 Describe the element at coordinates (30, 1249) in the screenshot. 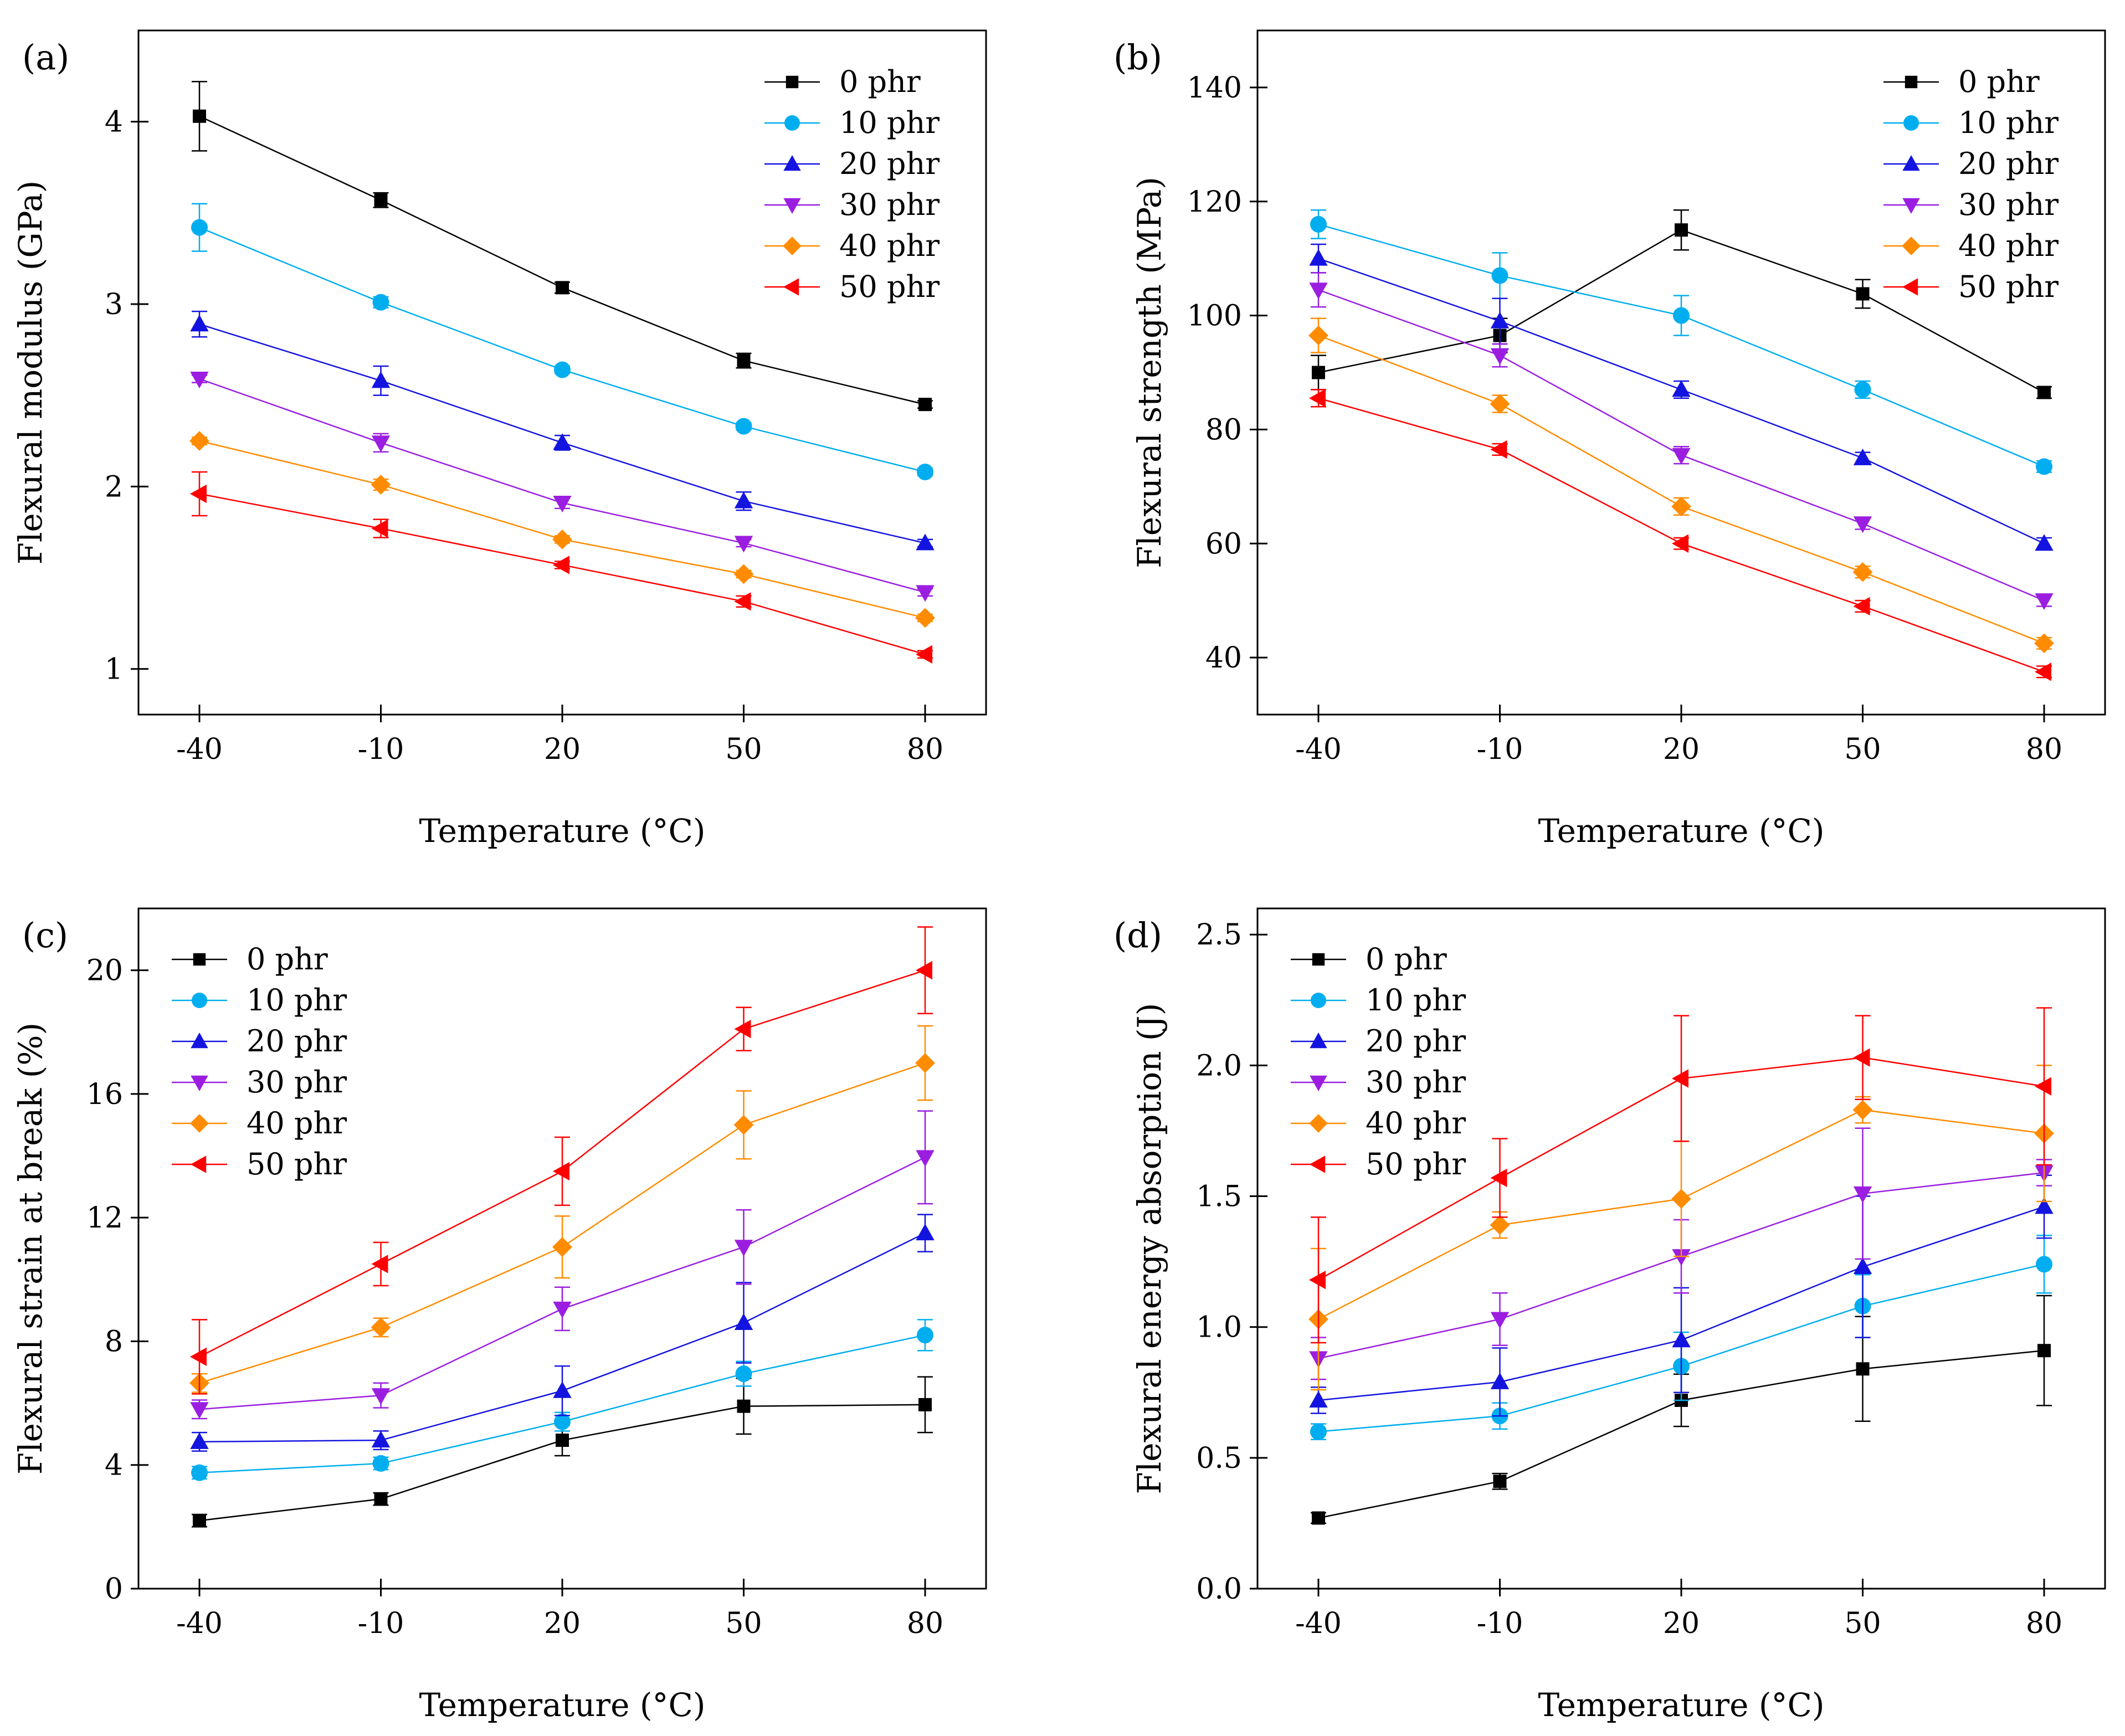

I see `y-axis-title: Flexural strain at break (%)` at that location.